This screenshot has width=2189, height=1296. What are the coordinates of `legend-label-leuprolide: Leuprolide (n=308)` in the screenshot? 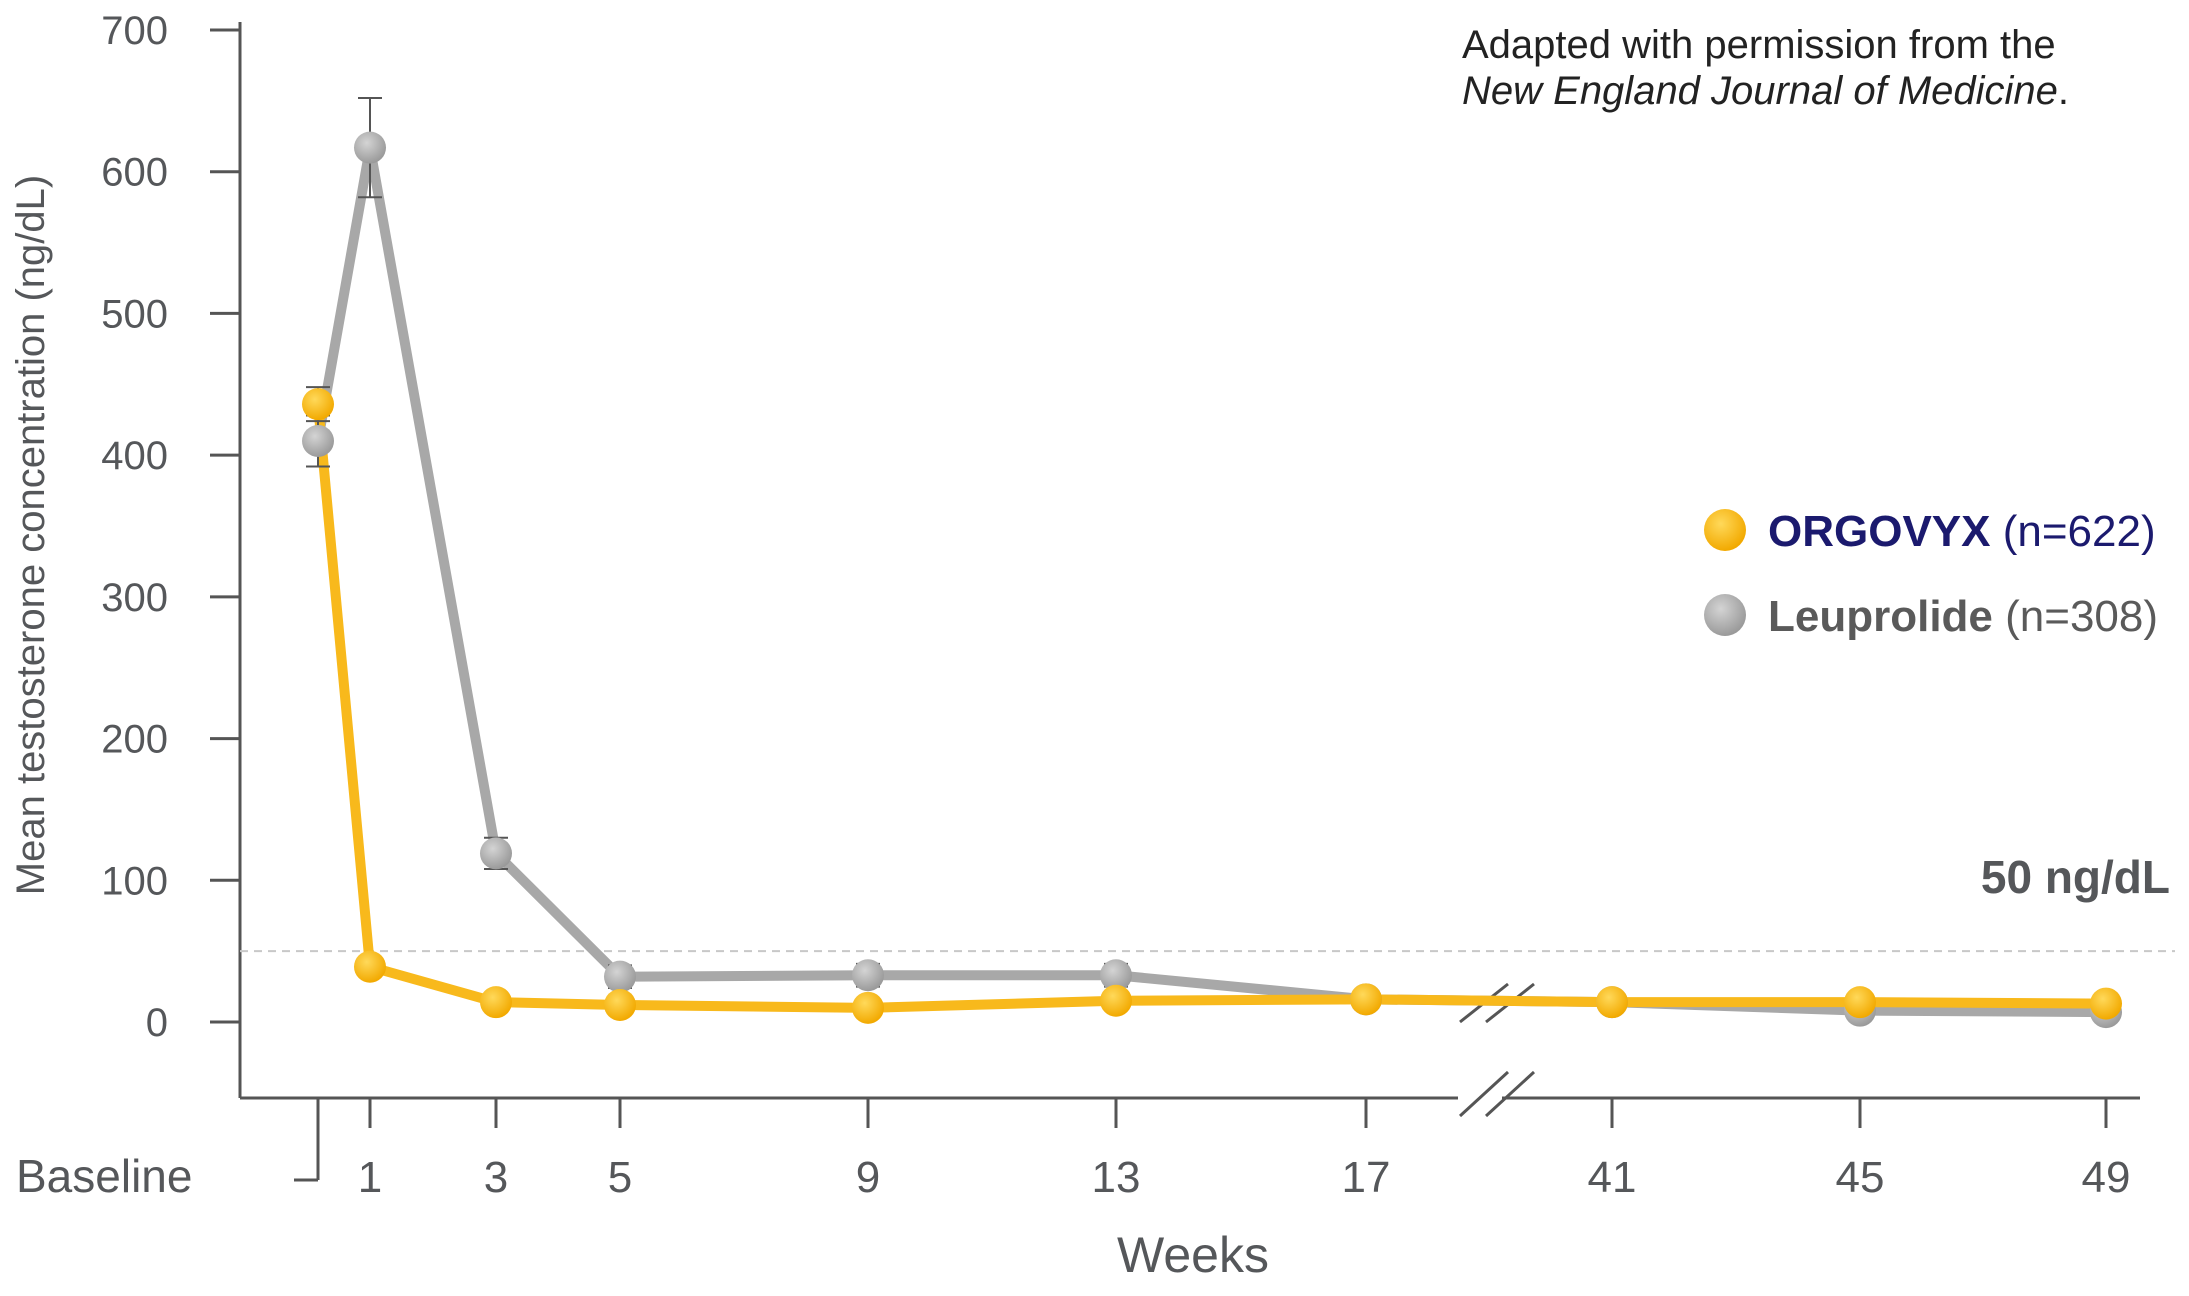 It's located at (1963, 616).